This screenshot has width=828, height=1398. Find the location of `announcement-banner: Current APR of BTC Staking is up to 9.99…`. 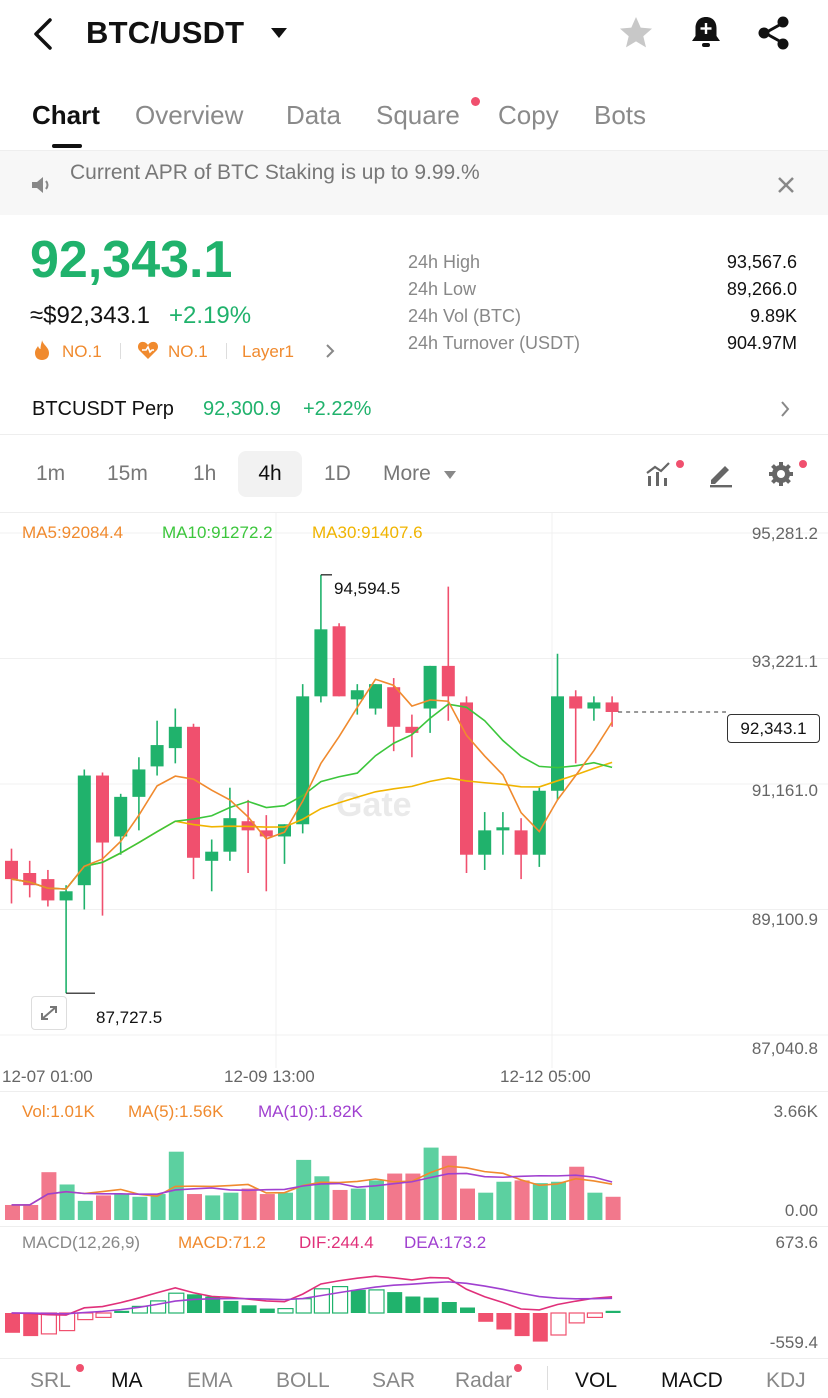

announcement-banner: Current APR of BTC Staking is up to 9.99… is located at coordinates (414, 183).